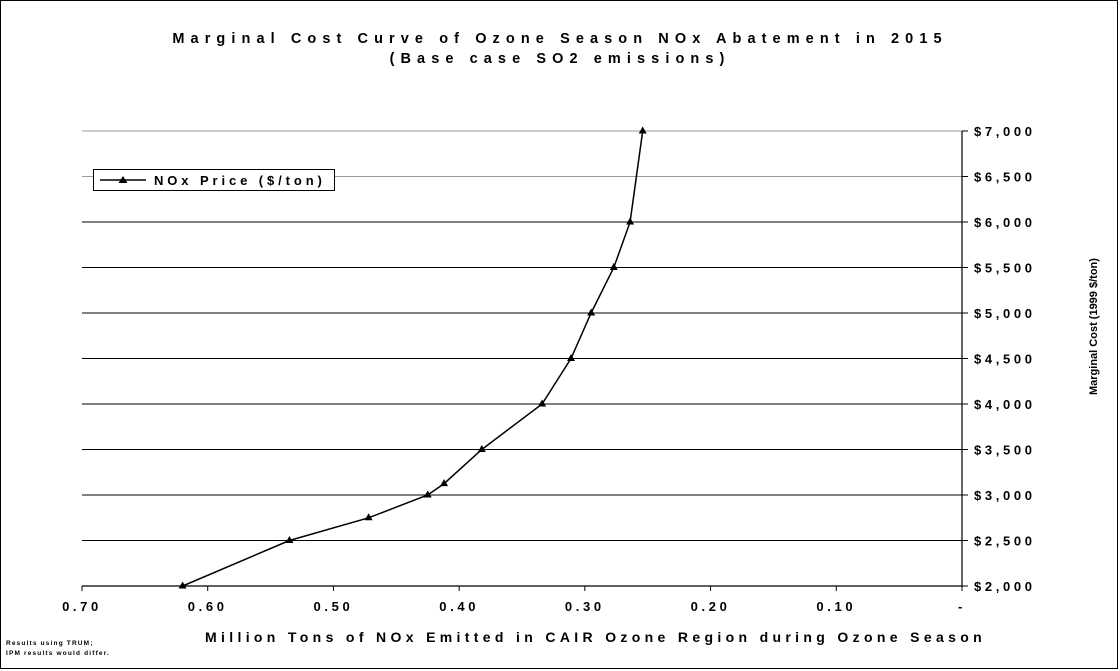 The height and width of the screenshot is (671, 1120). I want to click on x-tick-label: -, so click(962, 606).